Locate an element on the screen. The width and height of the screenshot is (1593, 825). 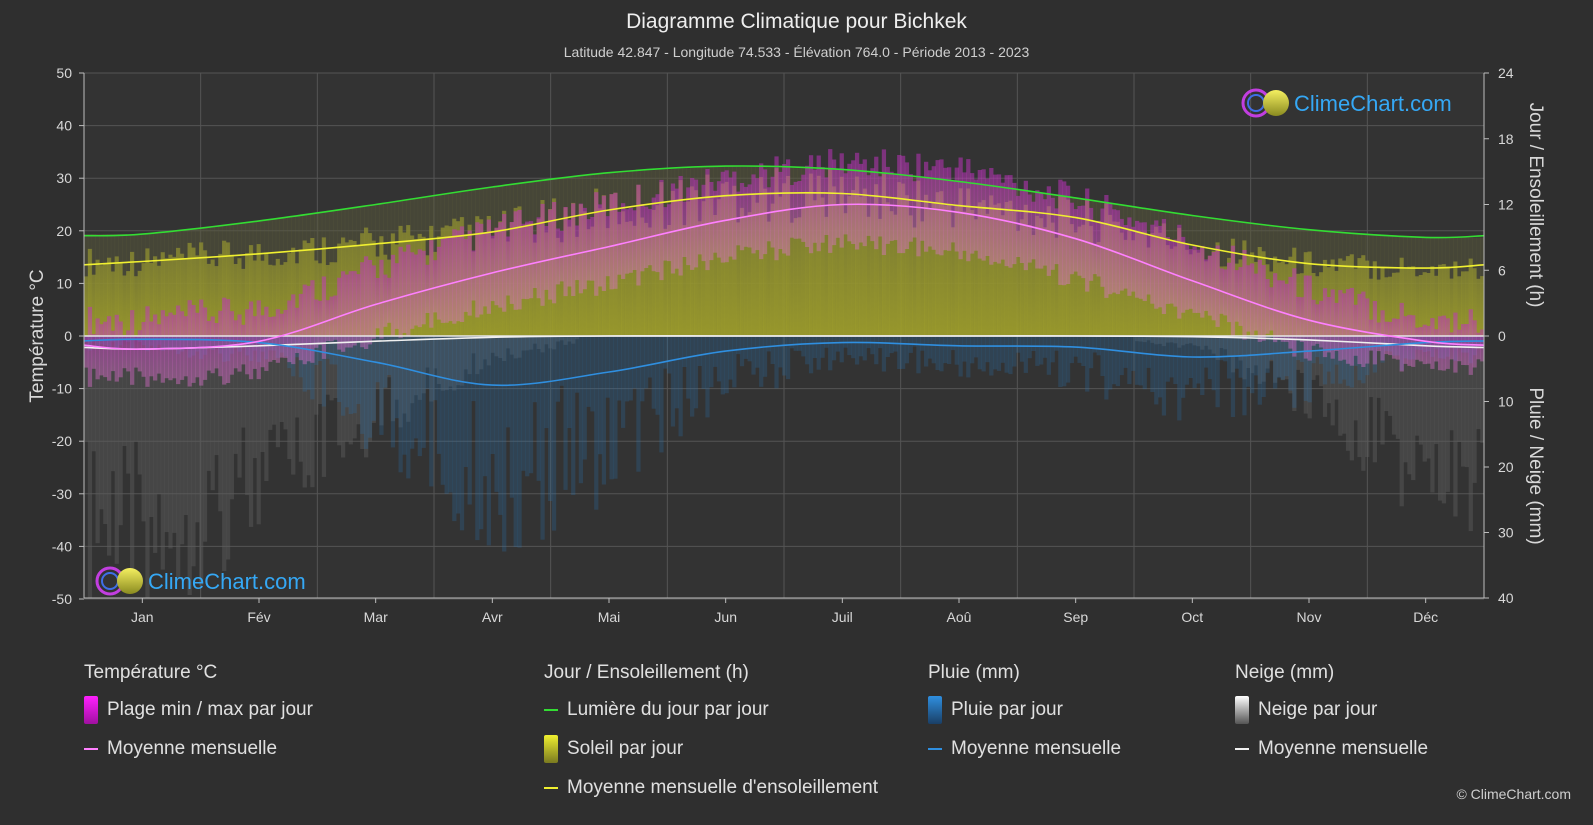
y-right-bottom-axis-label: Pluie / Neige (mm) is located at coordinates (1535, 465).